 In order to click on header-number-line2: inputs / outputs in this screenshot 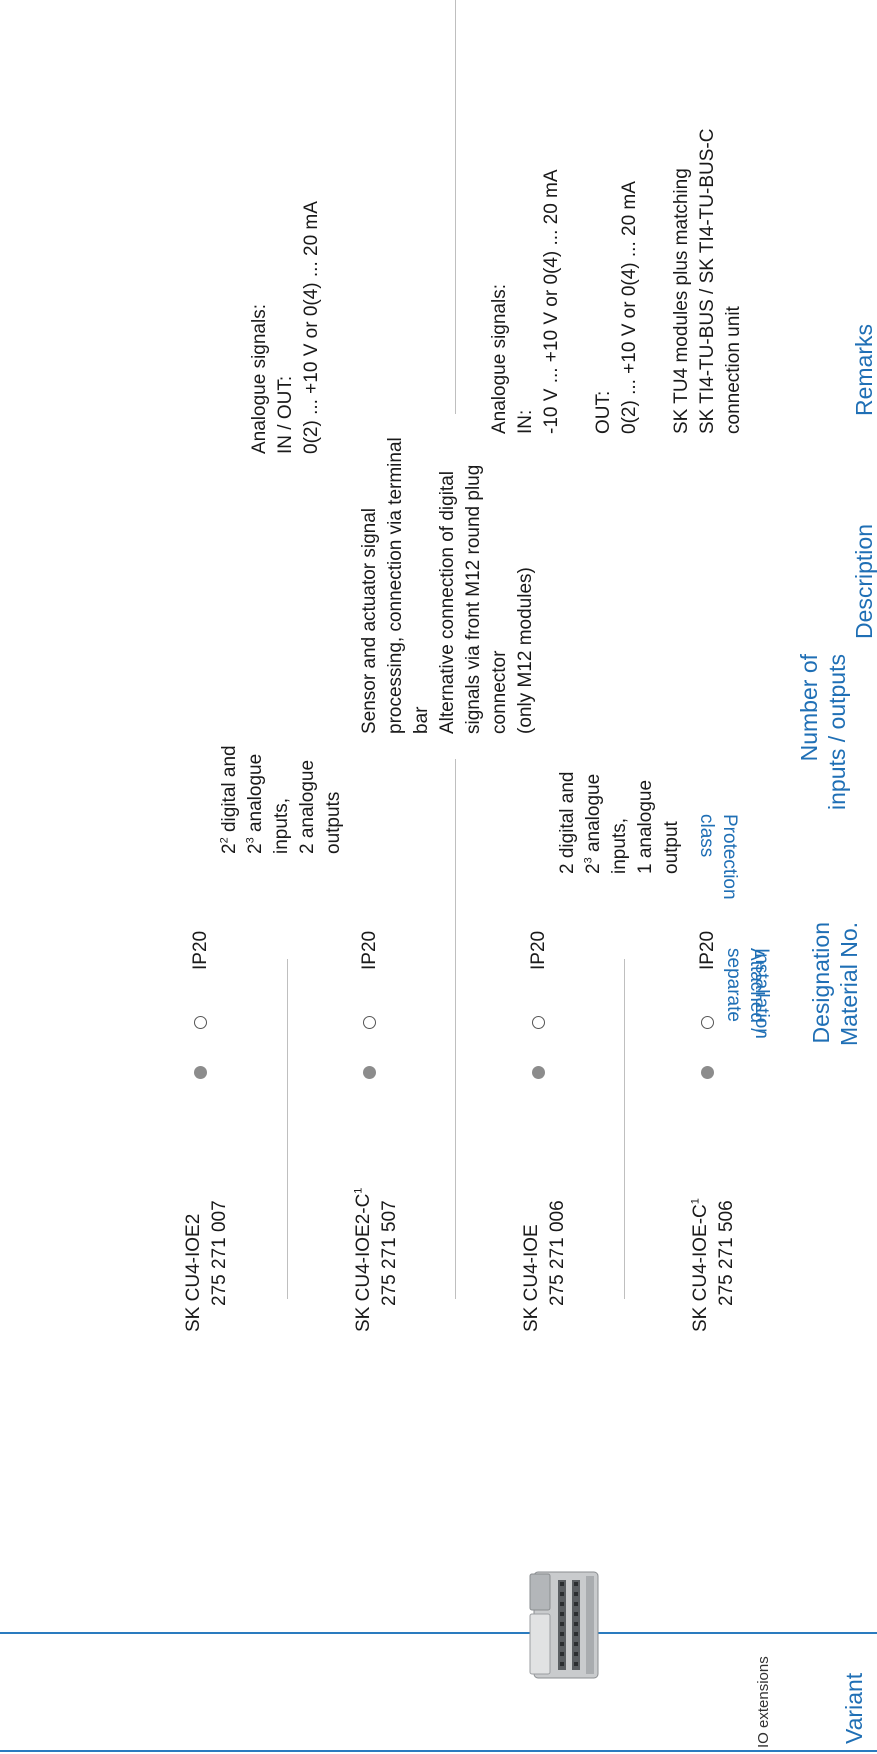, I will do `click(837, 732)`.